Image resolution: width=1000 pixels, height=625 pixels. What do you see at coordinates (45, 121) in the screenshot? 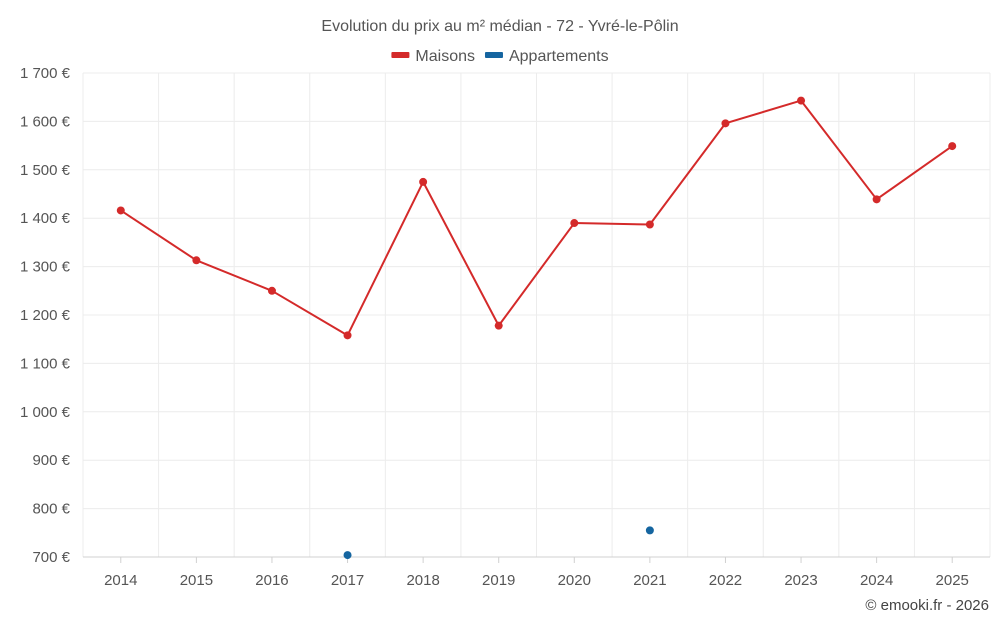
I see `y-tick-label: 1 600 €` at bounding box center [45, 121].